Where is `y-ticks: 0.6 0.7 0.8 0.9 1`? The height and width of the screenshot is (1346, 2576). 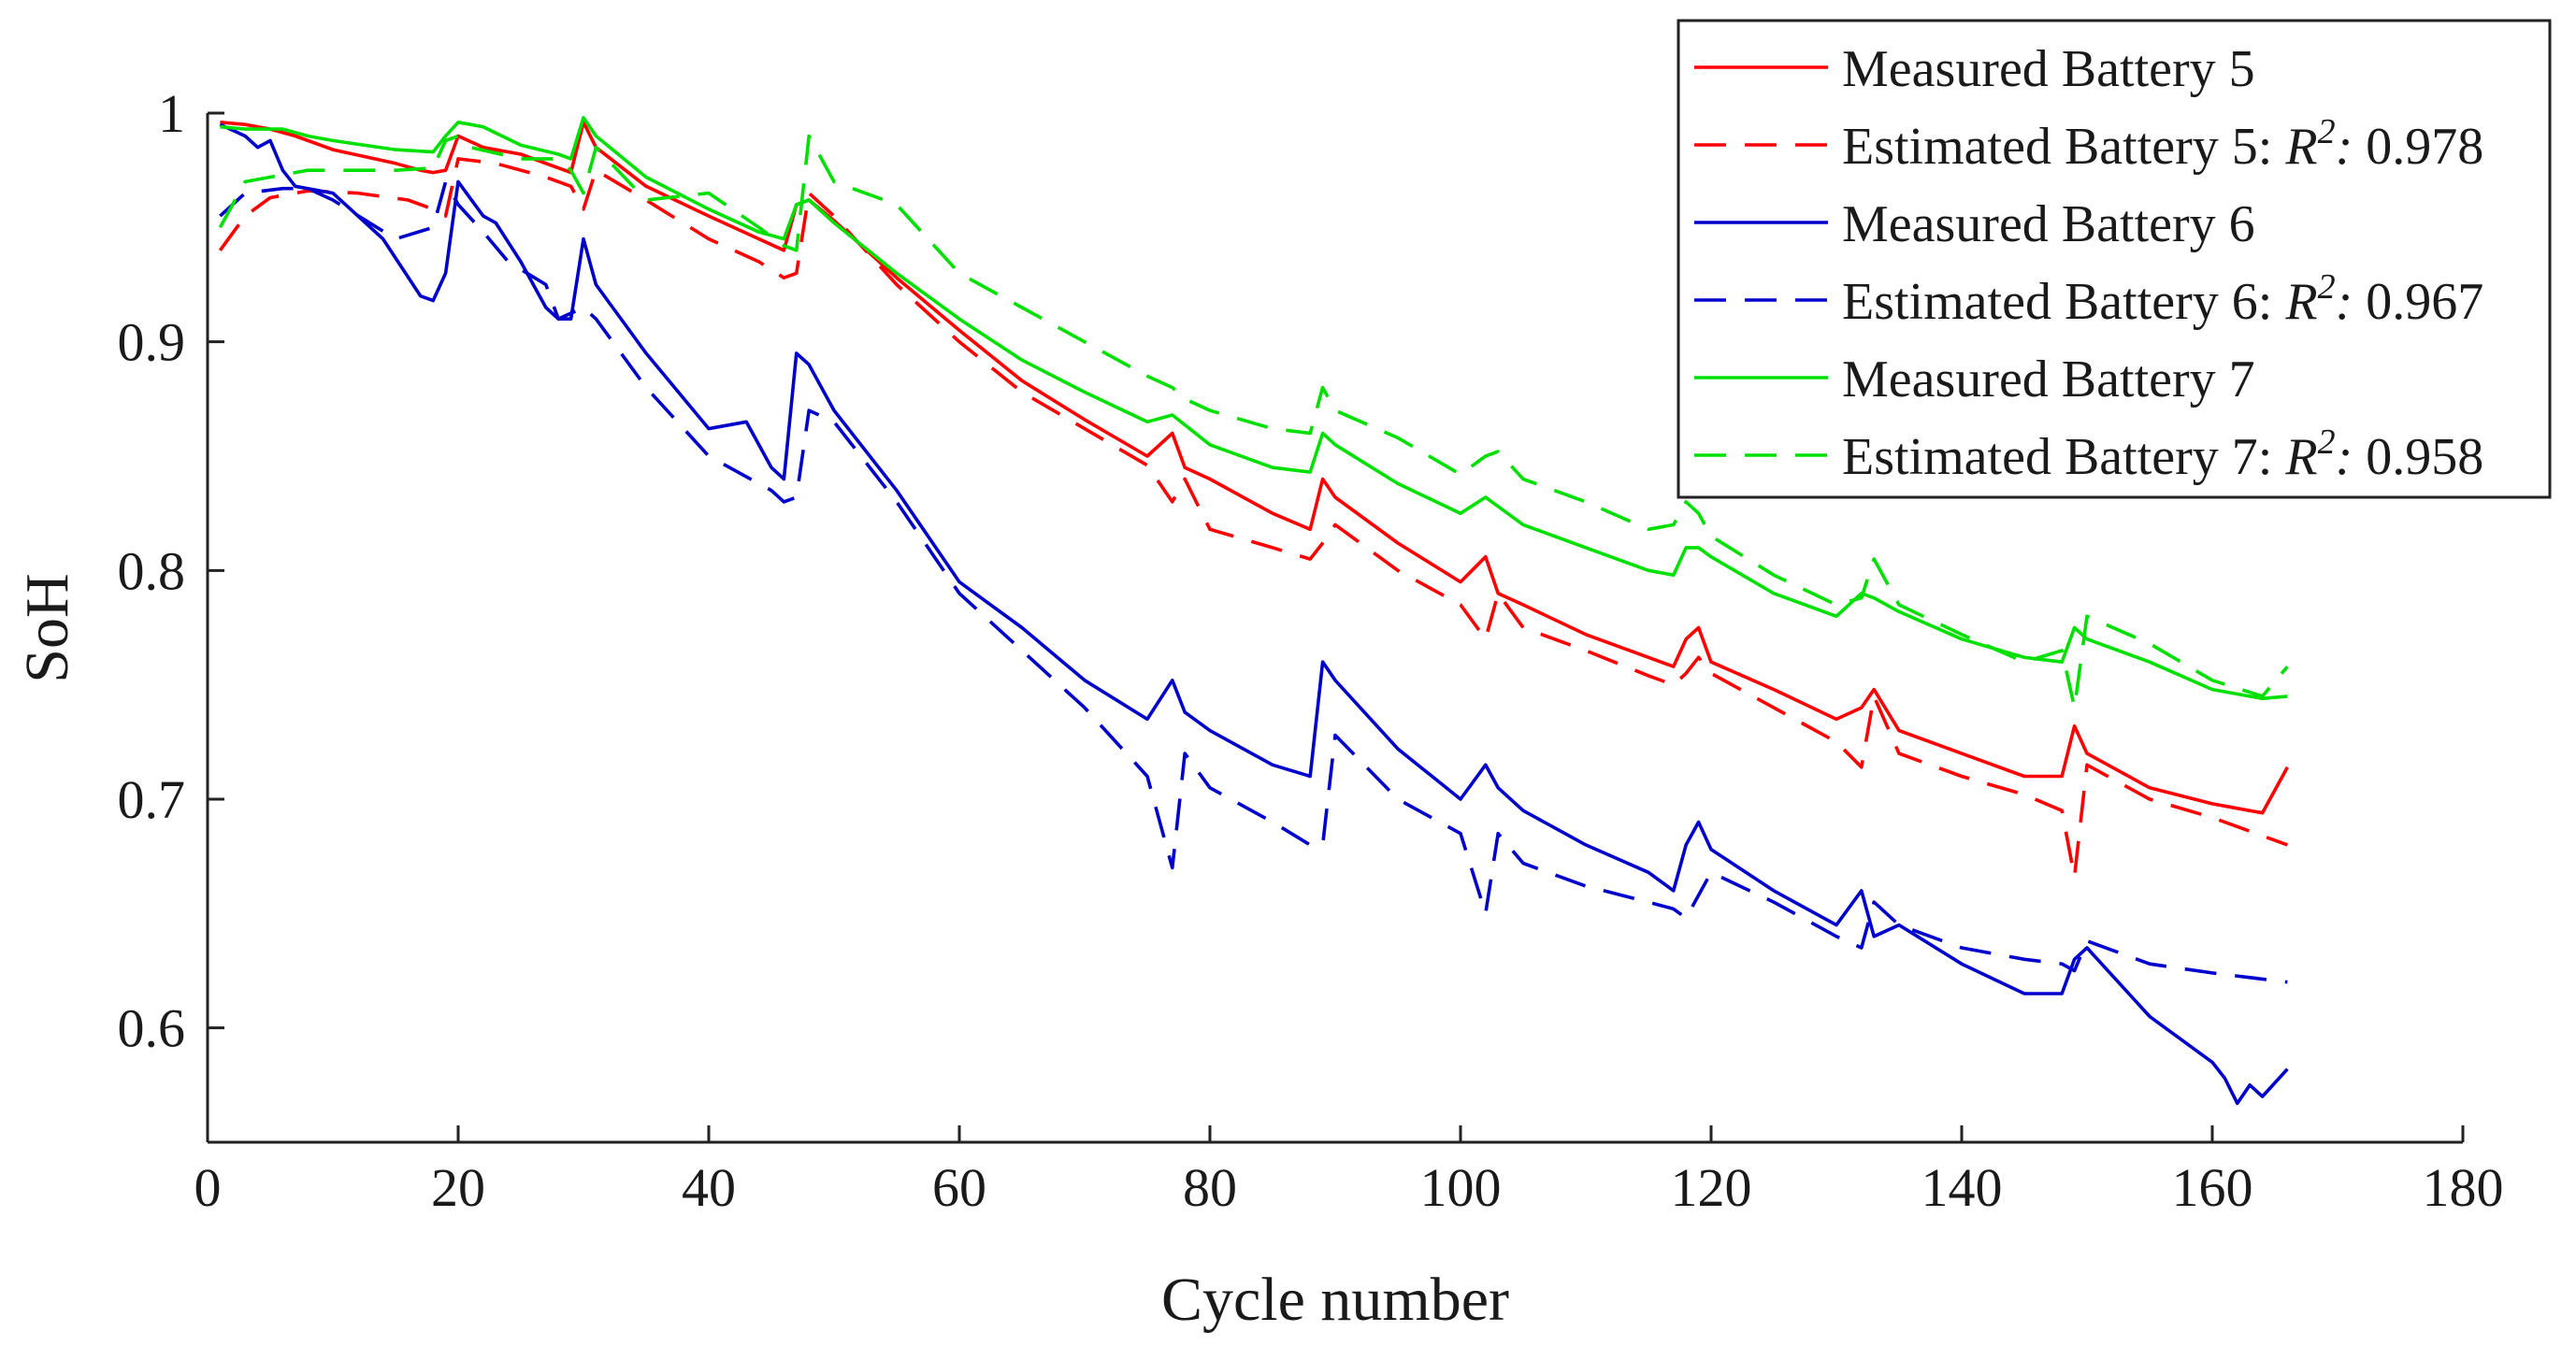
y-ticks: 0.6 0.7 0.8 0.9 1 is located at coordinates (171, 571).